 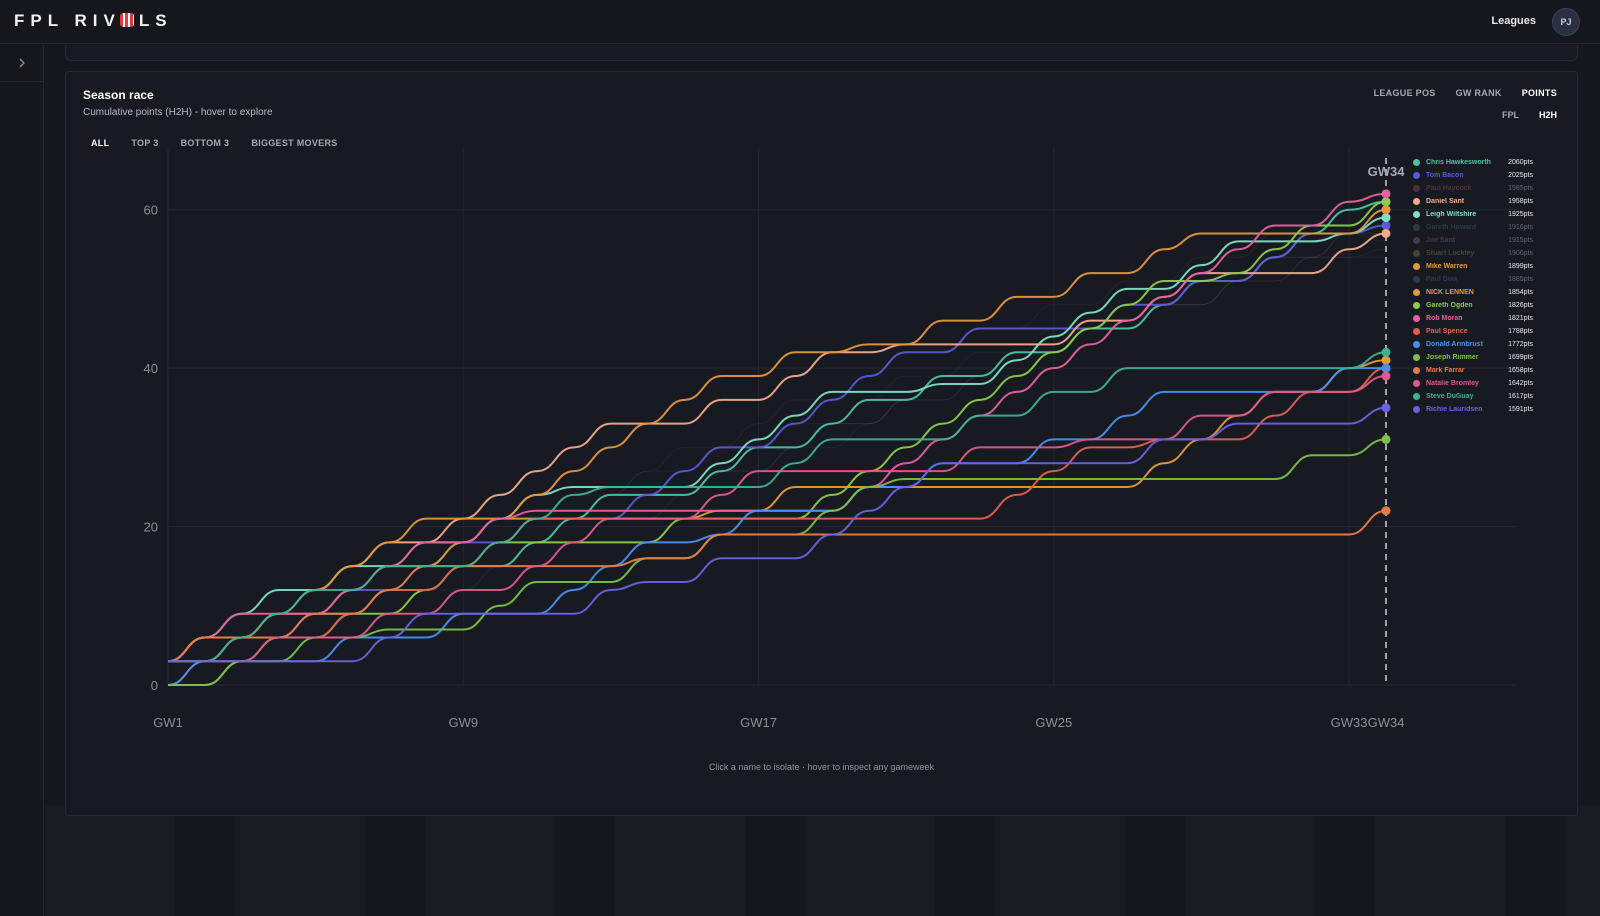 What do you see at coordinates (22, 480) in the screenshot?
I see `sidebar` at bounding box center [22, 480].